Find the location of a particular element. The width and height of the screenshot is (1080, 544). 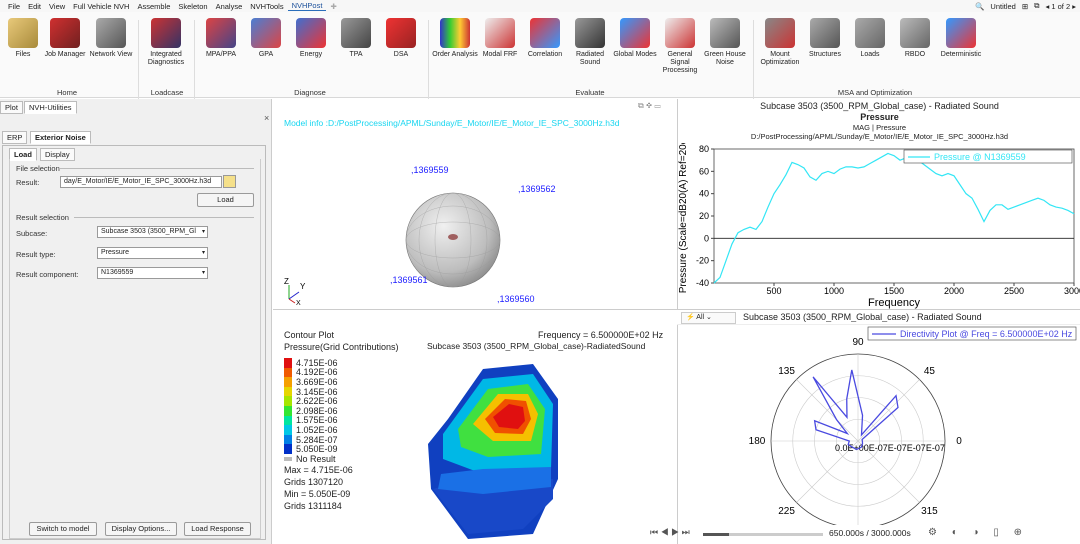

ribbon-separator is located at coordinates (428, 61).